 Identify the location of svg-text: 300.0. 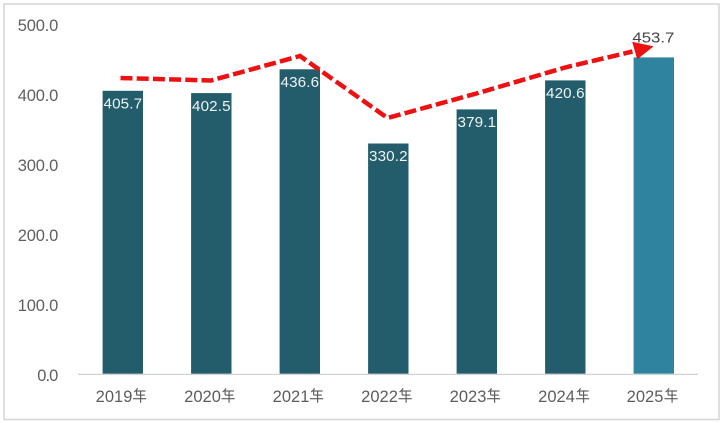
(38, 166).